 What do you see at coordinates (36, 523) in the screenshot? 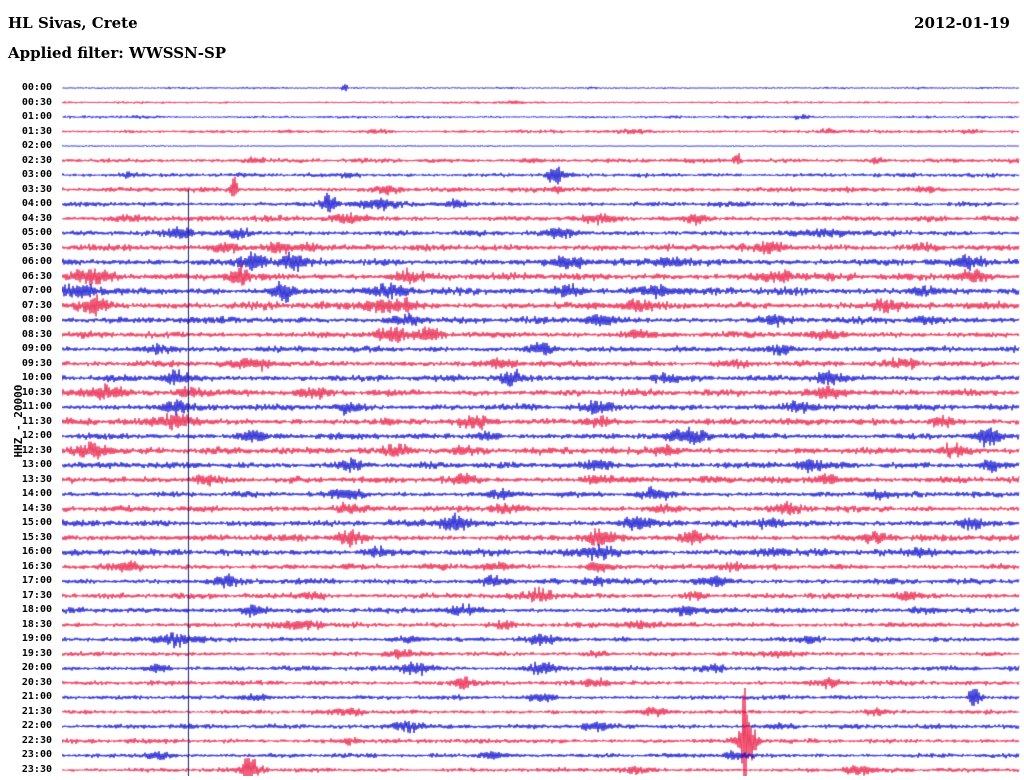
I see `time-label: 15:00` at bounding box center [36, 523].